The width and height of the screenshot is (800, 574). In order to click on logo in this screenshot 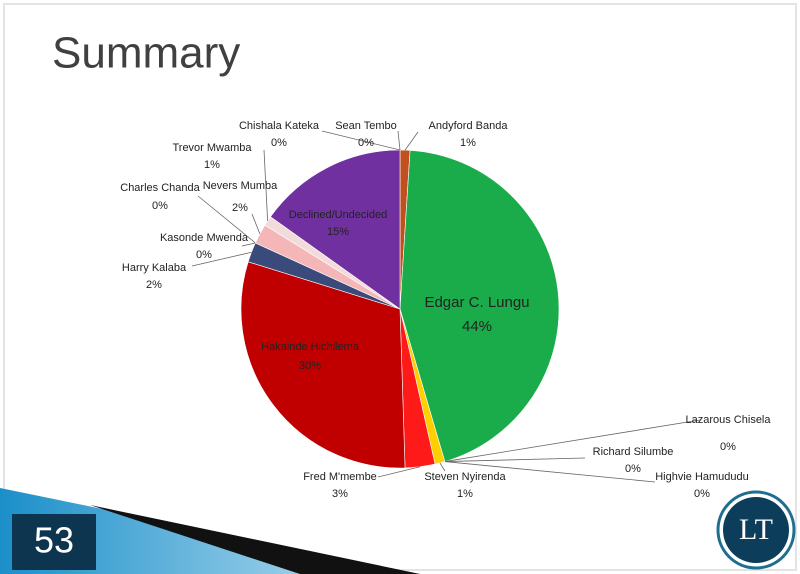, I will do `click(756, 530)`.